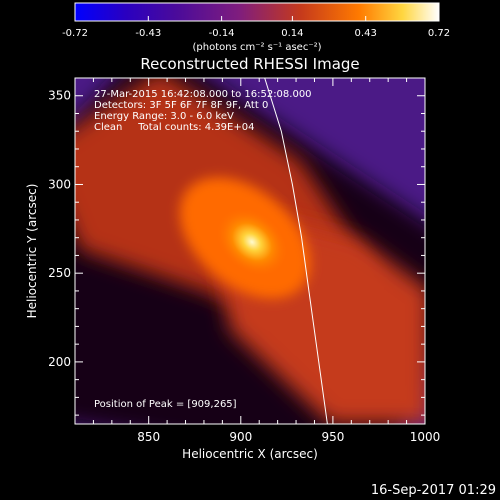 The width and height of the screenshot is (500, 500). What do you see at coordinates (256, 47) in the screenshot?
I see `colorbar-units: (photons cm⁻² s⁻¹ asec⁻²)` at bounding box center [256, 47].